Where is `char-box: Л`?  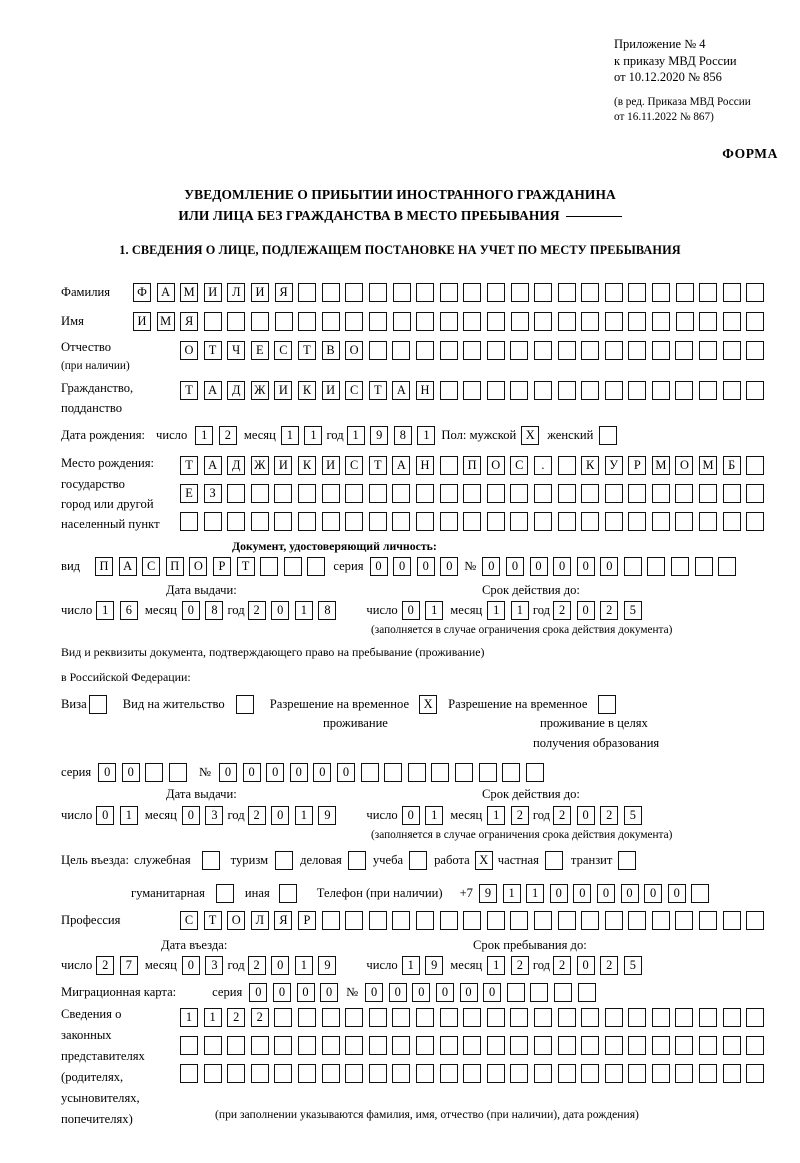
char-box: Л is located at coordinates (236, 292).